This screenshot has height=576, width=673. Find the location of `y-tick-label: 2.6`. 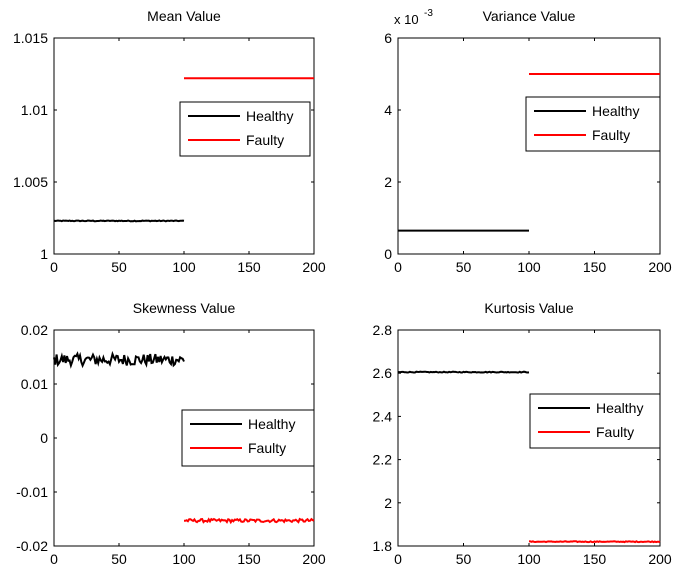

y-tick-label: 2.6 is located at coordinates (383, 373).